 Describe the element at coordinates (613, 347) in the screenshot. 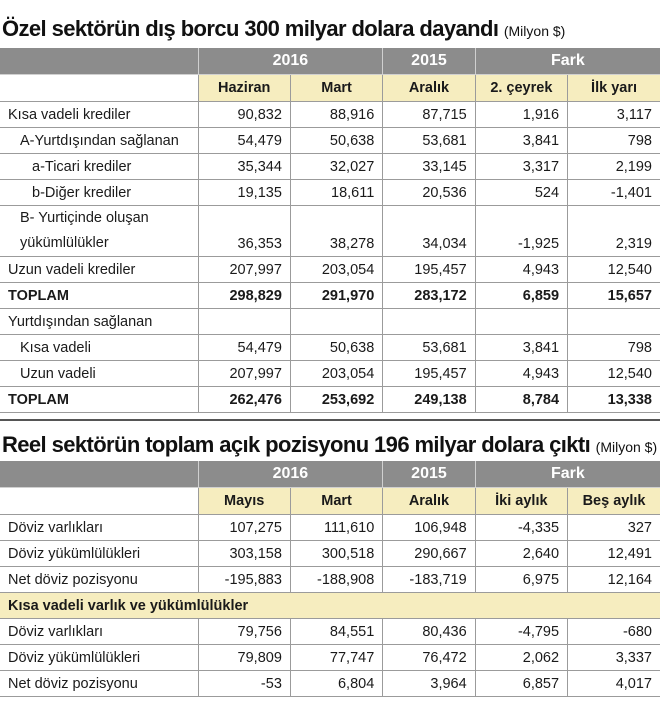

I see `cell-value: 798` at that location.